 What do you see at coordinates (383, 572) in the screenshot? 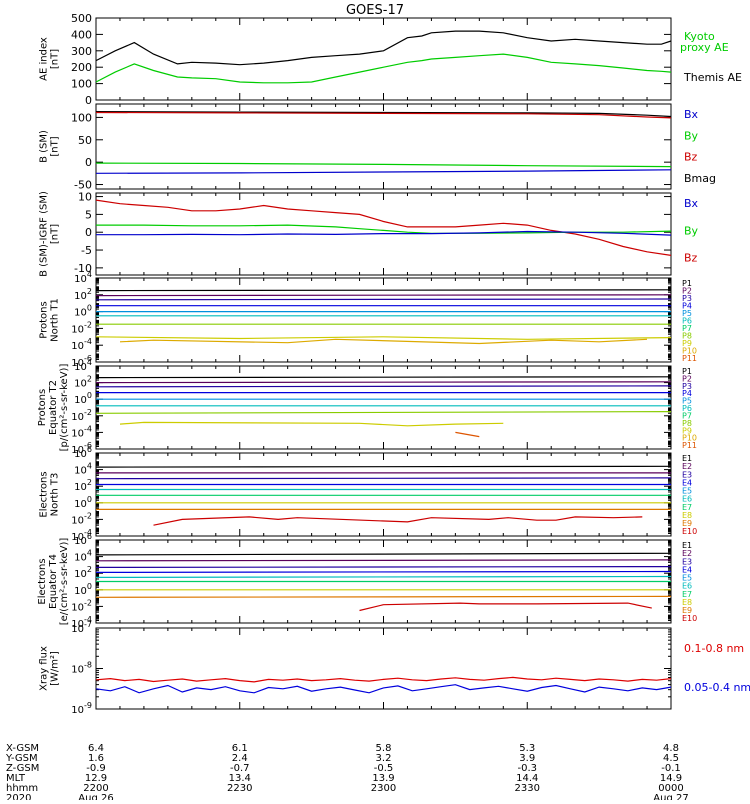
I see `series-line-e4` at bounding box center [383, 572].